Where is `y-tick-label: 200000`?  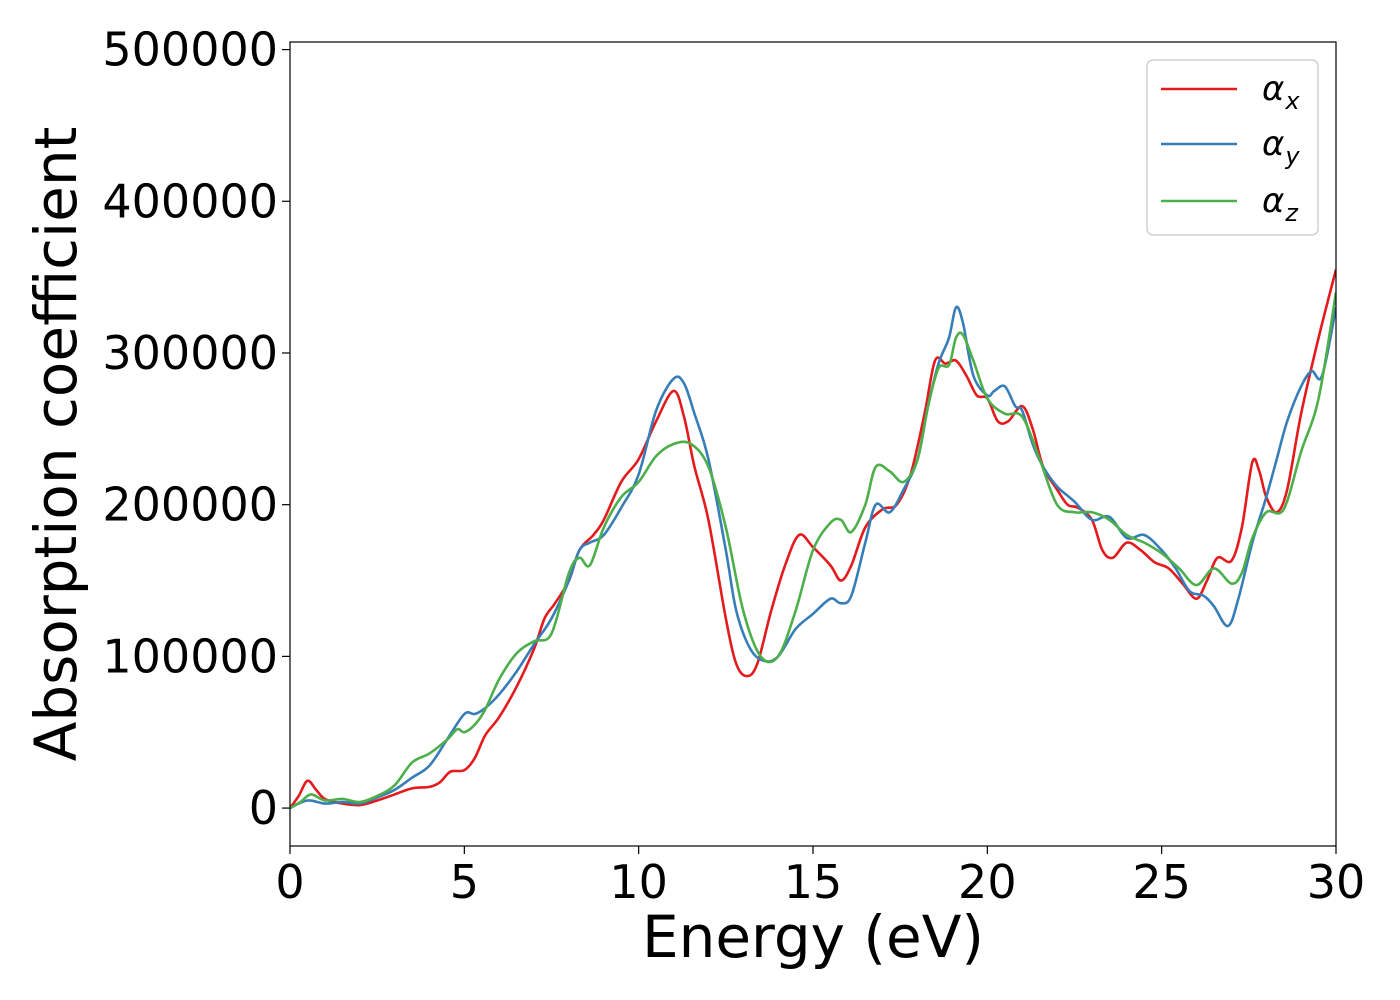 y-tick-label: 200000 is located at coordinates (190, 505).